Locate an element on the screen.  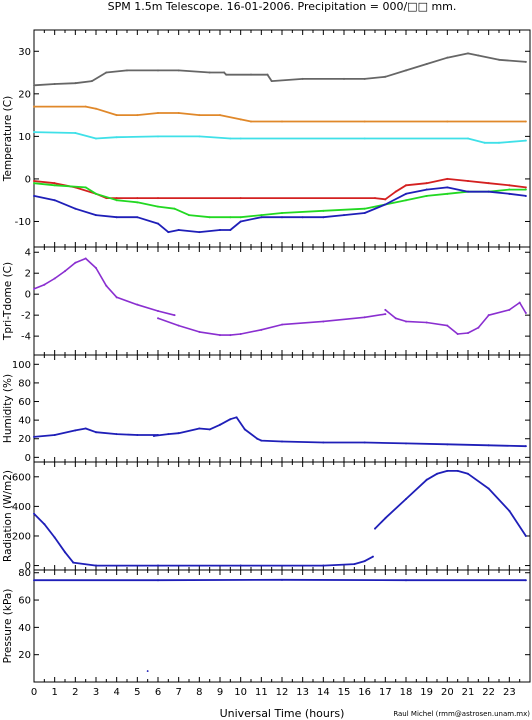
y-tick-label: 100 is located at coordinates (21, 365).